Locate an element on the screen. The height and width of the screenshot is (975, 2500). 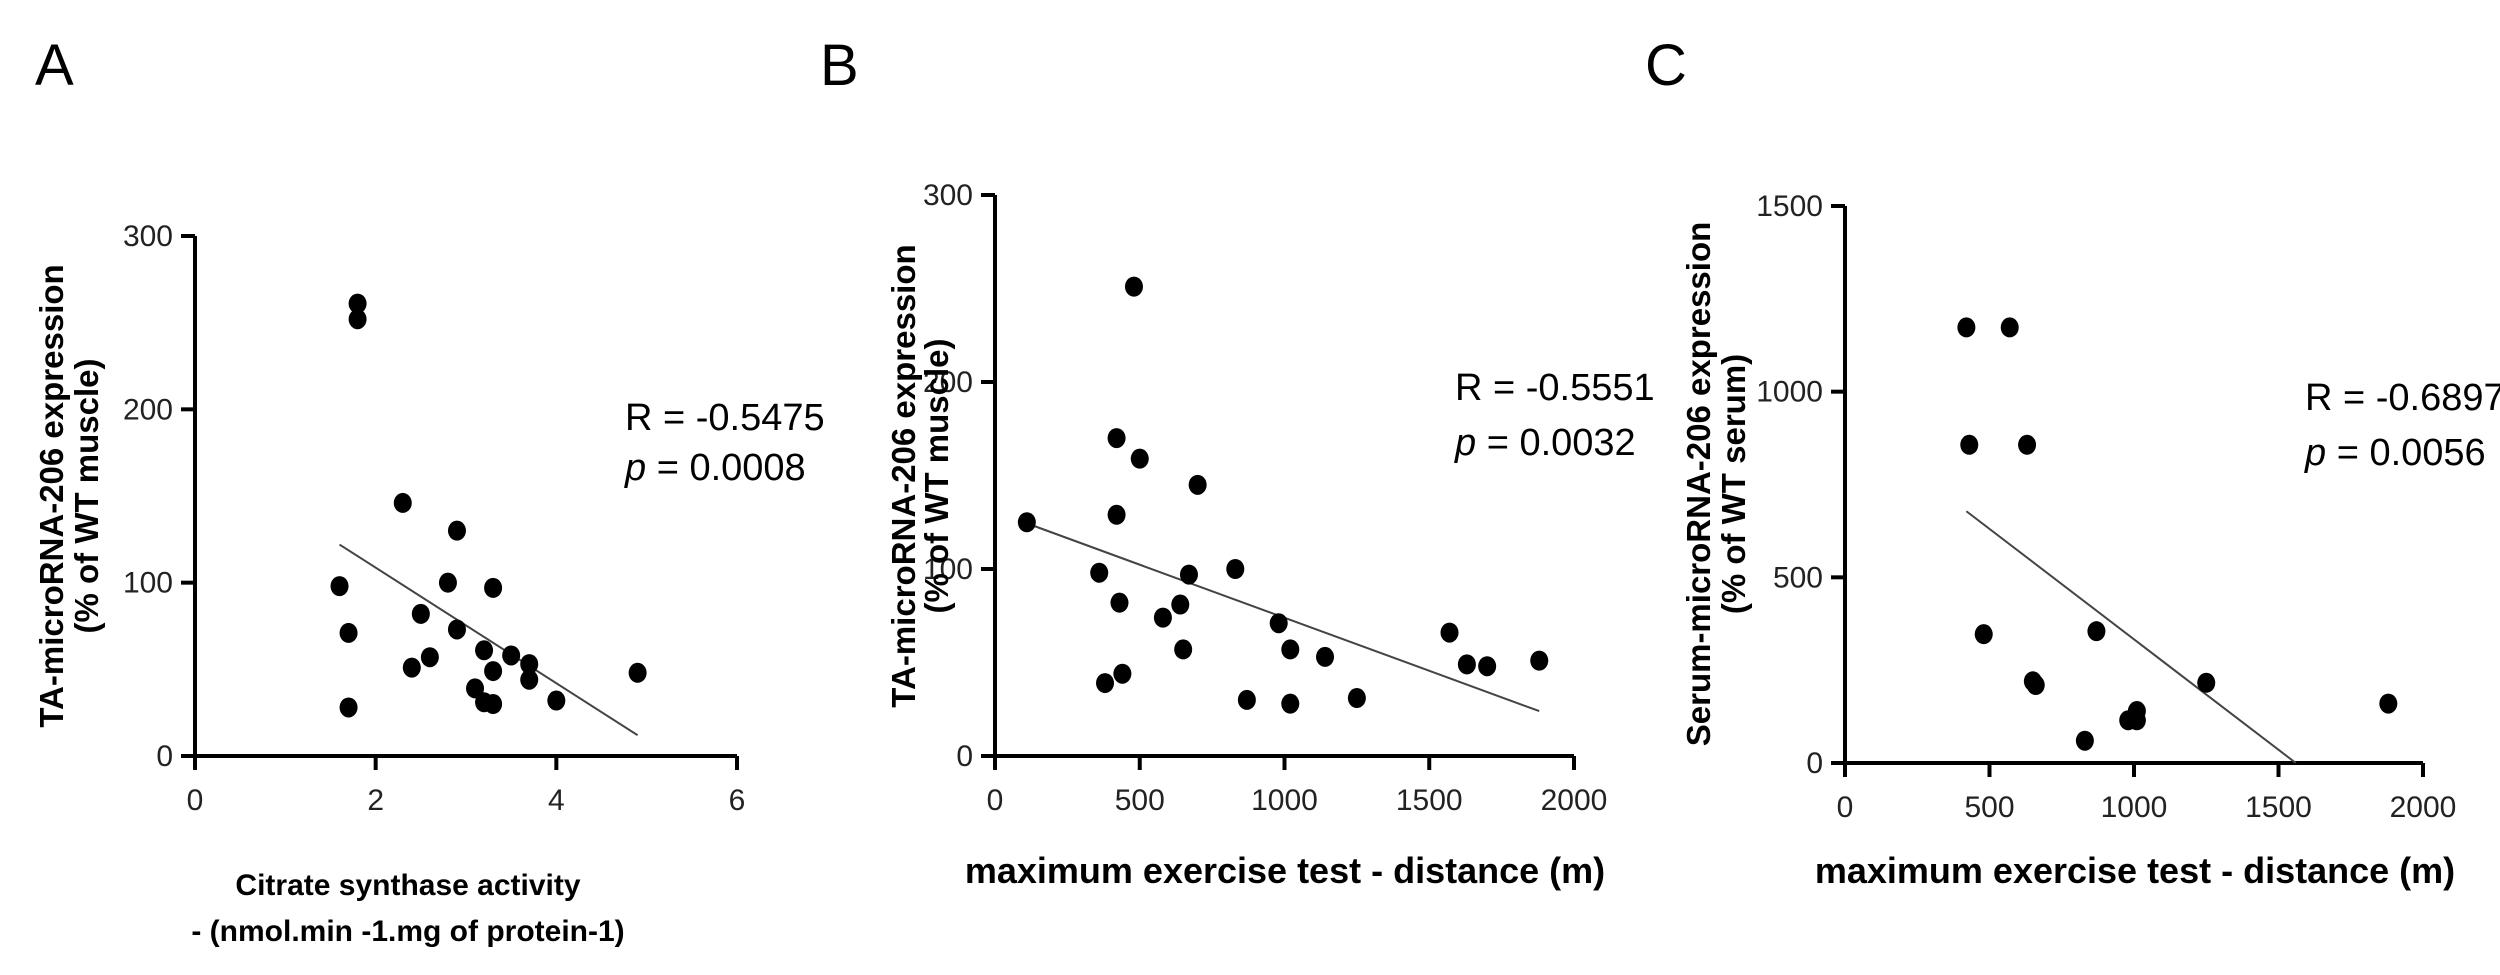
y-tick-label: 1000 is located at coordinates (1789, 392).